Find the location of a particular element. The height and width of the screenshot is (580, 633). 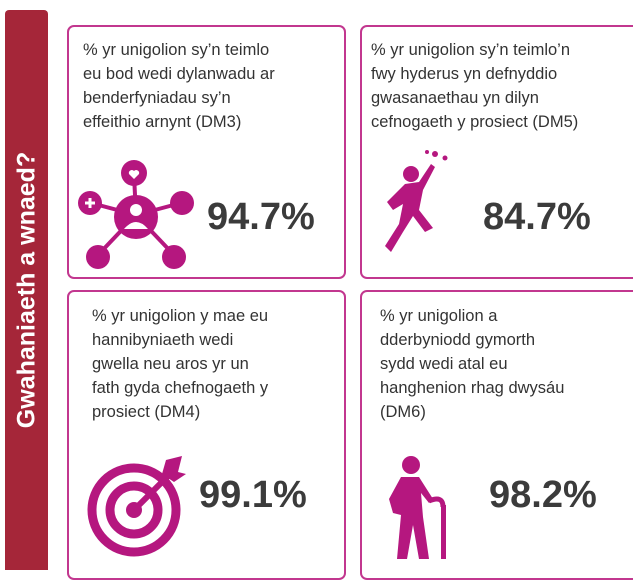

sidebar: Gwahaniaeth a wnaed? is located at coordinates (26, 290).